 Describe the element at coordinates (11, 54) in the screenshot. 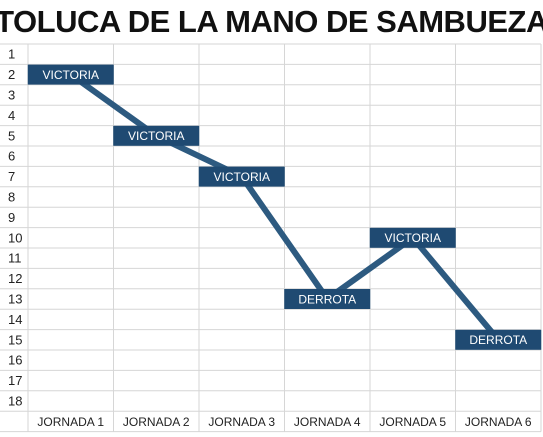

I see `y-tick-label: 1` at that location.